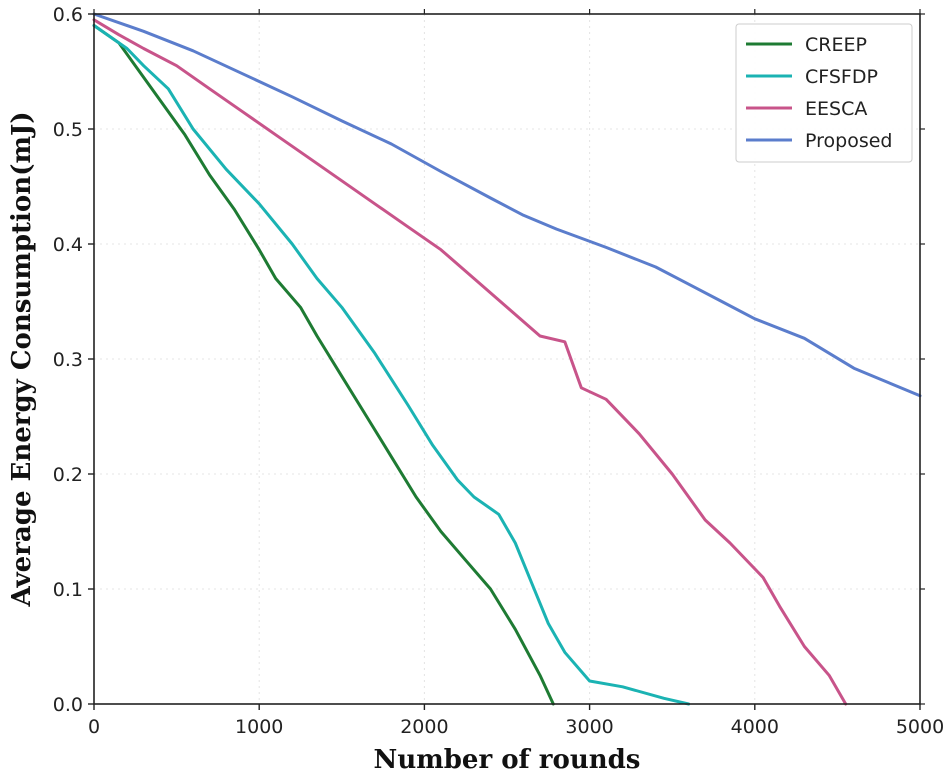  I want to click on y-tick-label: 0.0, so click(68, 705).